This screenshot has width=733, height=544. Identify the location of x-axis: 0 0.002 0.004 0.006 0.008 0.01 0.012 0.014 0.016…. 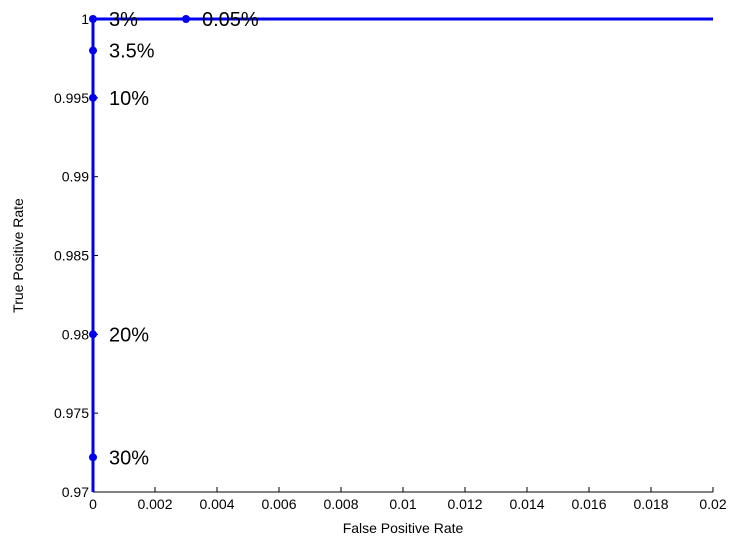
(408, 499).